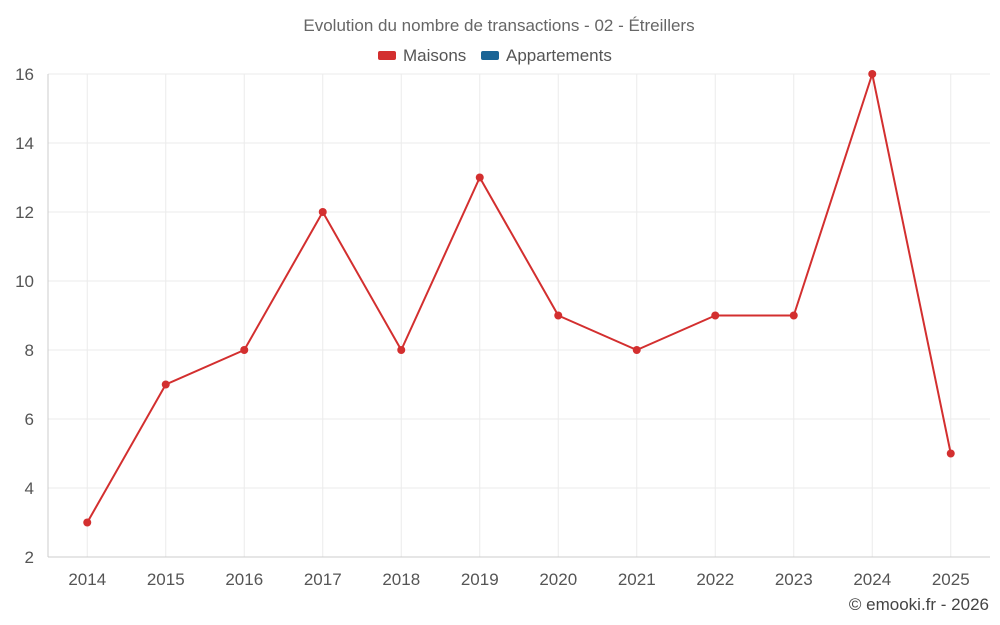 Image resolution: width=1000 pixels, height=625 pixels. Describe the element at coordinates (872, 74) in the screenshot. I see `data-point-2024` at that location.